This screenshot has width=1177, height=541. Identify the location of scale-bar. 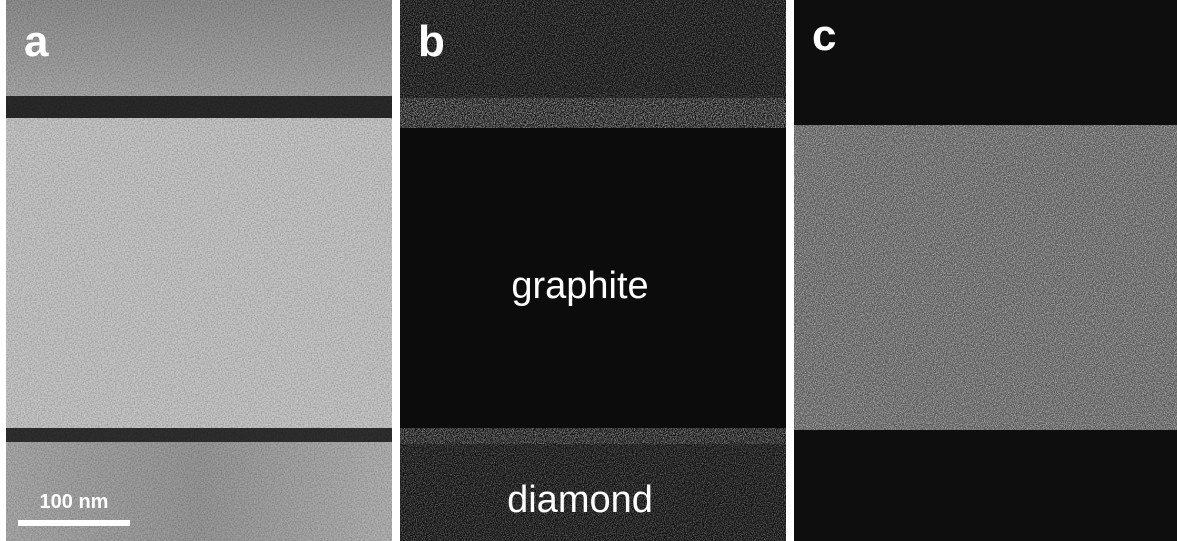
(74, 523).